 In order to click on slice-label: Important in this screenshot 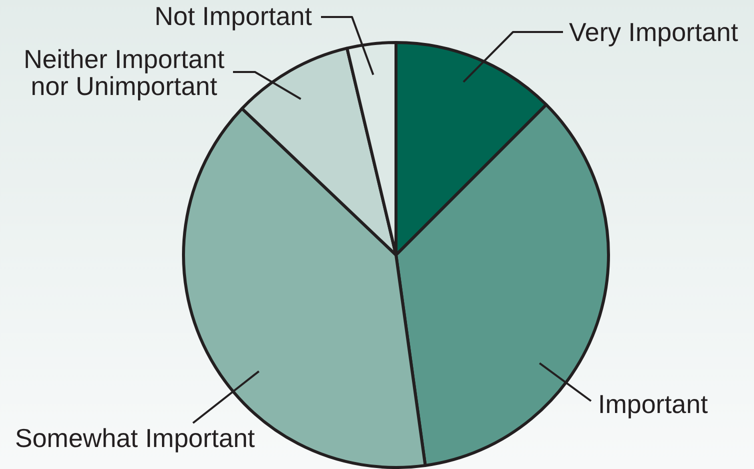, I will do `click(653, 404)`.